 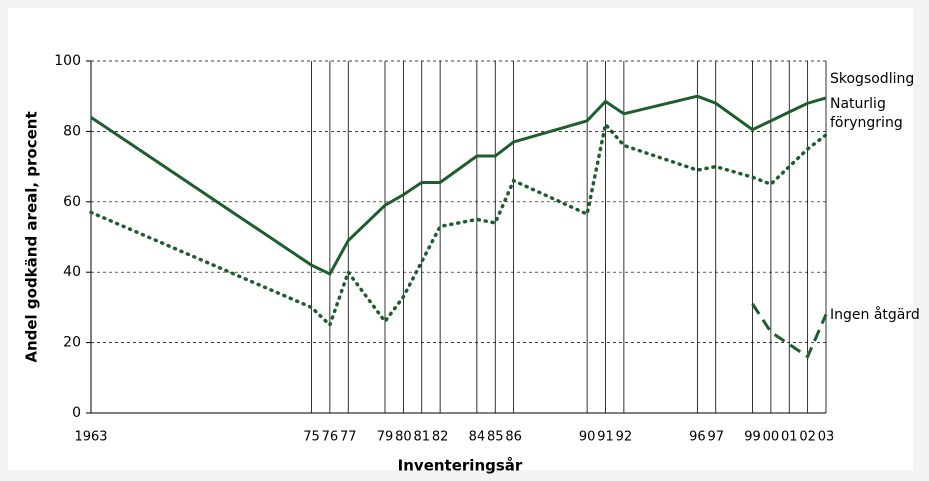 What do you see at coordinates (72, 202) in the screenshot?
I see `y-tick-label: 60` at bounding box center [72, 202].